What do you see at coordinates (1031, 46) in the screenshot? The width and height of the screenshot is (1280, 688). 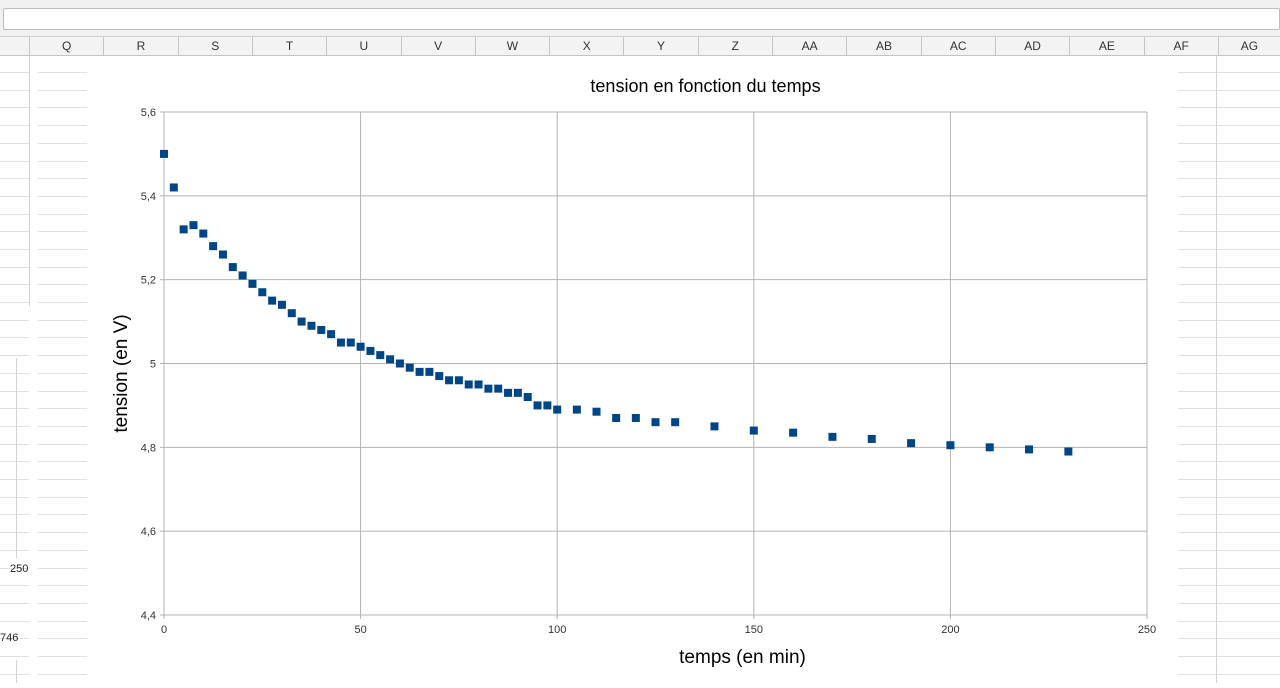 I see `column-header-ad: AD` at bounding box center [1031, 46].